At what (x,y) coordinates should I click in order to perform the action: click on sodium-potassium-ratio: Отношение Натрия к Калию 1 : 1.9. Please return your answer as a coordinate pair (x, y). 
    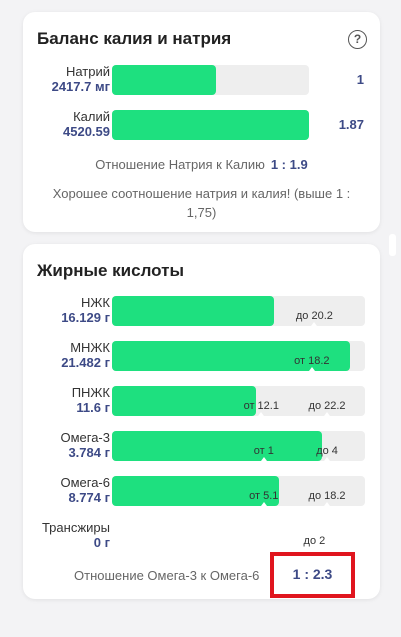
    Looking at the image, I should click on (201, 164).